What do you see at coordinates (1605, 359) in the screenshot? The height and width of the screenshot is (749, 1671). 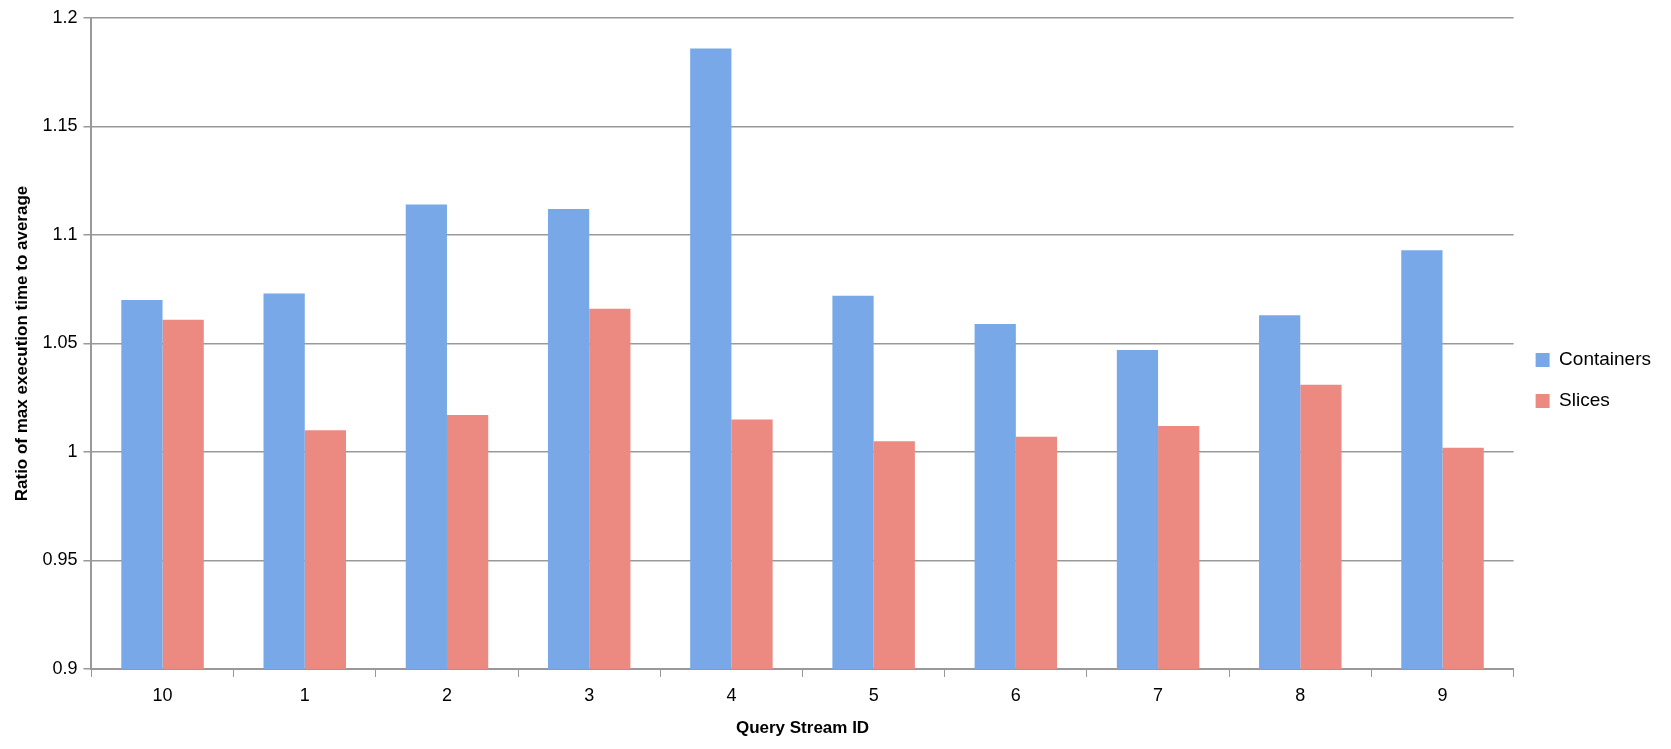 I see `legend-label: Containers` at bounding box center [1605, 359].